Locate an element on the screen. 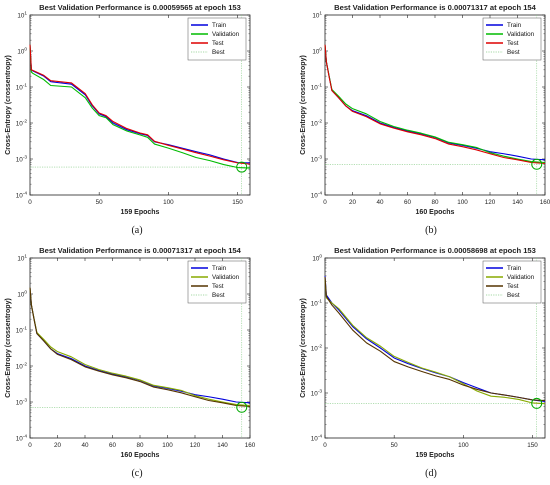 The height and width of the screenshot is (485, 550). subfigure-label: (a) is located at coordinates (136, 230).